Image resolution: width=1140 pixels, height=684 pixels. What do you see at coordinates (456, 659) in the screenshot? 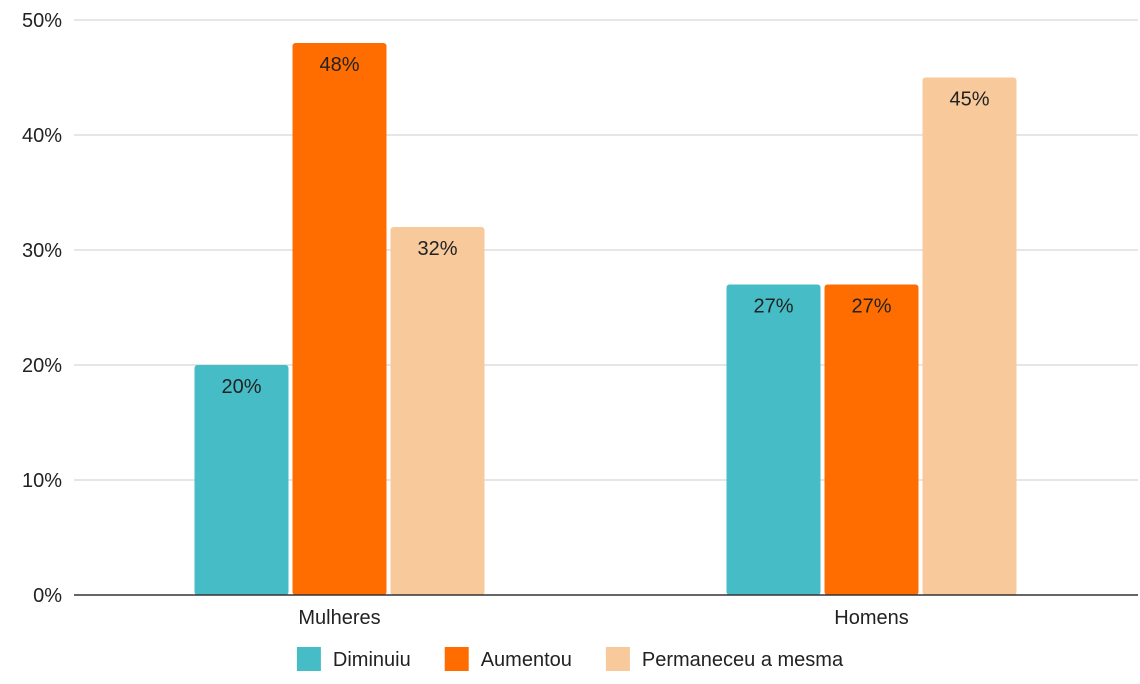
I see `legend-swatch-aumentou` at bounding box center [456, 659].